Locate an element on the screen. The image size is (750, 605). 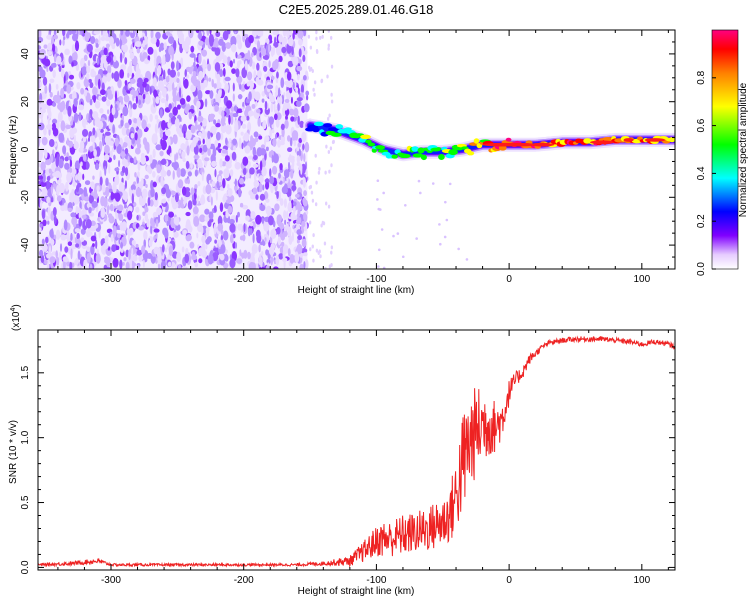
snr-scale-label: (x104) is located at coordinates (16, 317).